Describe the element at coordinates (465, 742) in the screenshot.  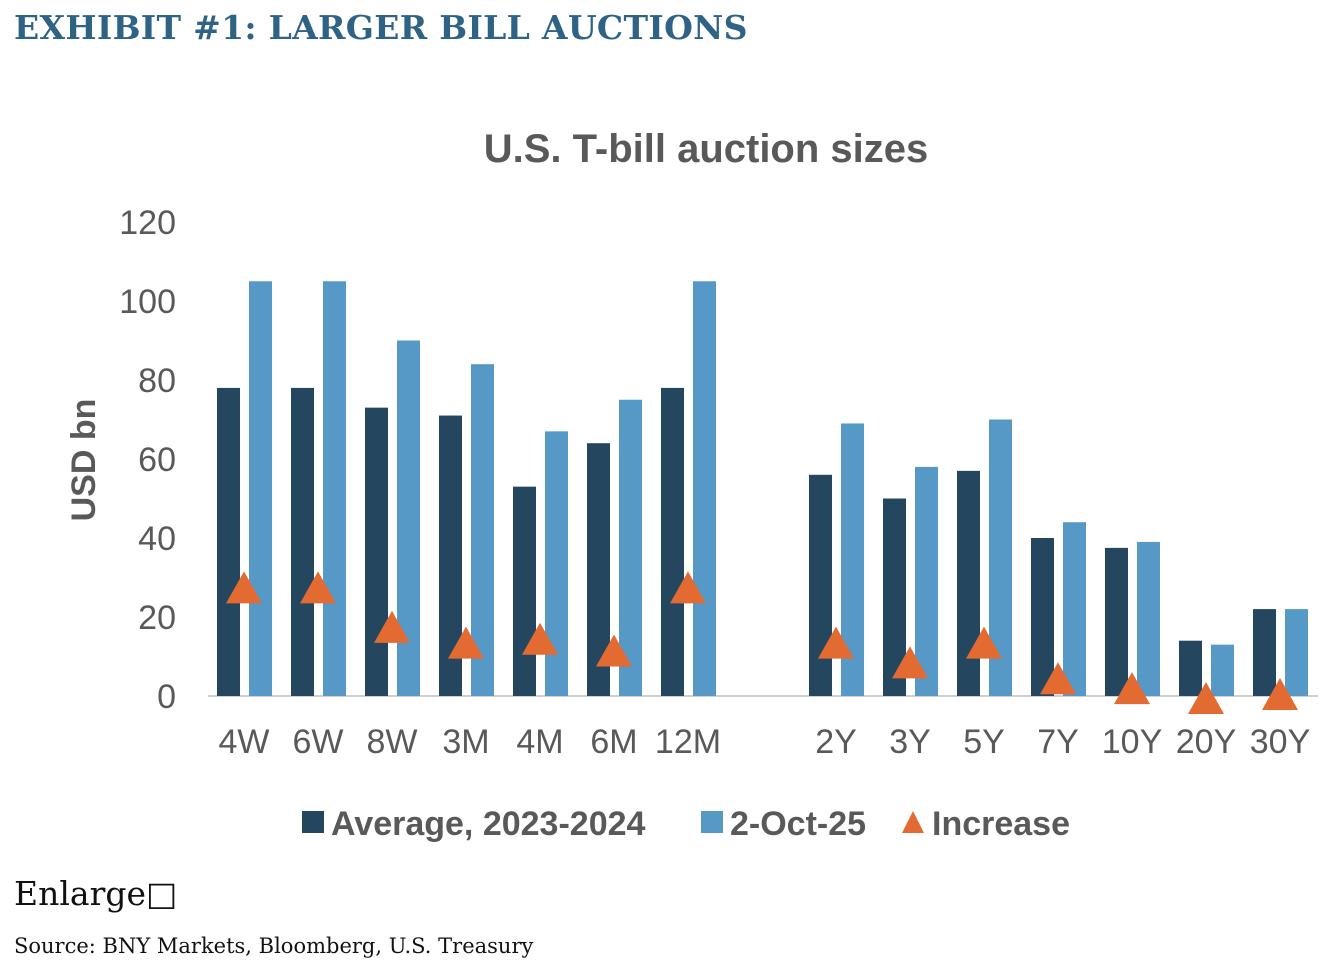
I see `x-tick-label: 3M` at that location.